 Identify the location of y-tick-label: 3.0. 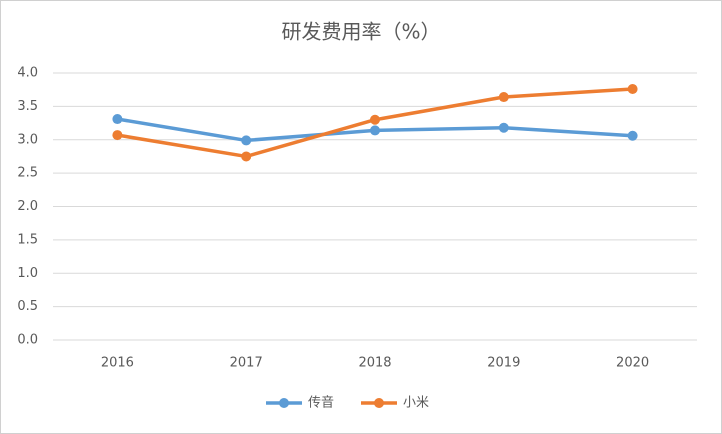
(27, 139).